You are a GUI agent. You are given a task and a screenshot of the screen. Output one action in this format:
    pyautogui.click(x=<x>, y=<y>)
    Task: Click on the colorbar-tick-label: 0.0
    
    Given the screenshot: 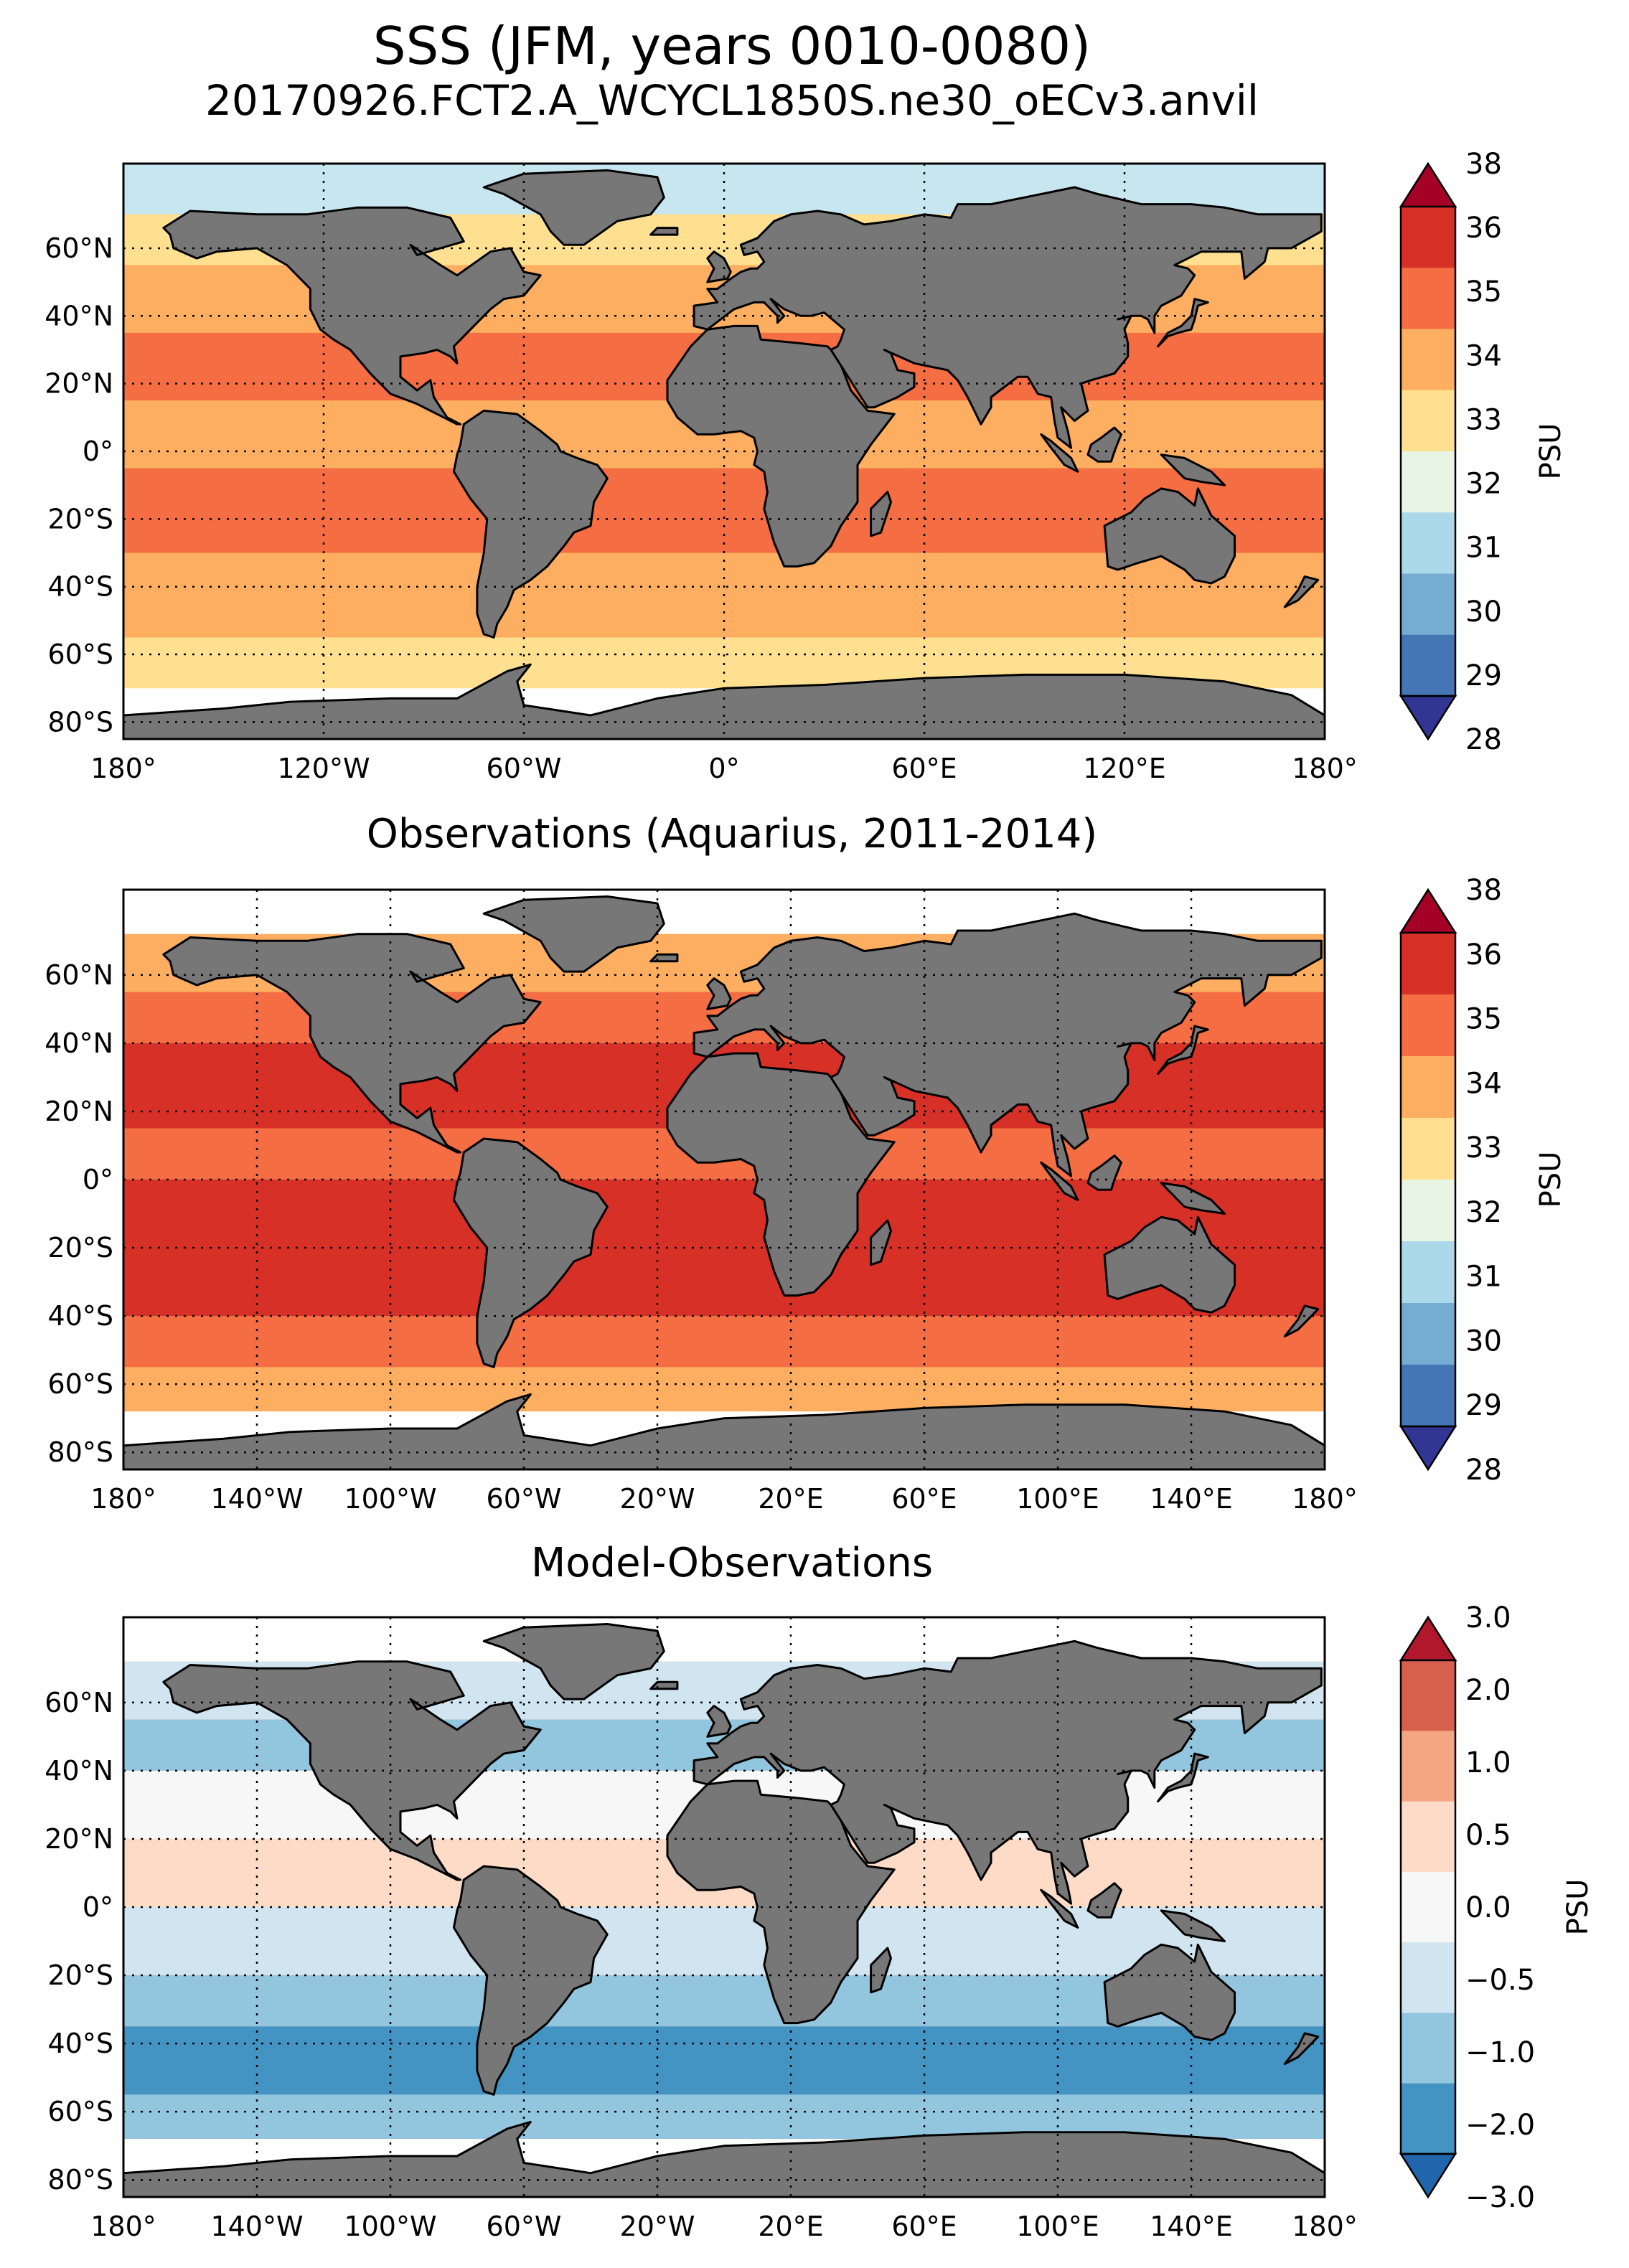 What is the action you would take?
    pyautogui.click(x=1488, y=1907)
    